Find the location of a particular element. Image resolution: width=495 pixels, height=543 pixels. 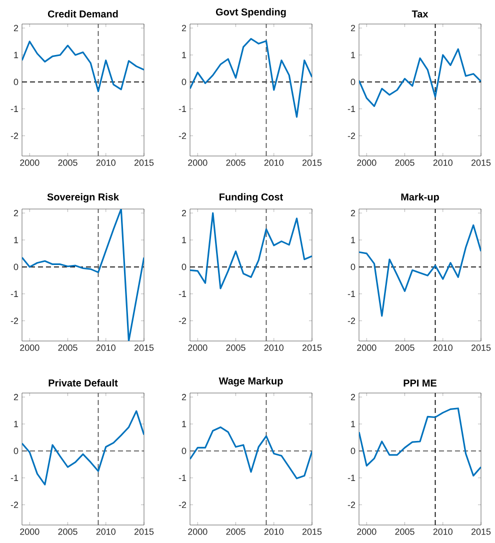

chart-title: Sovereign Risk is located at coordinates (83, 198).